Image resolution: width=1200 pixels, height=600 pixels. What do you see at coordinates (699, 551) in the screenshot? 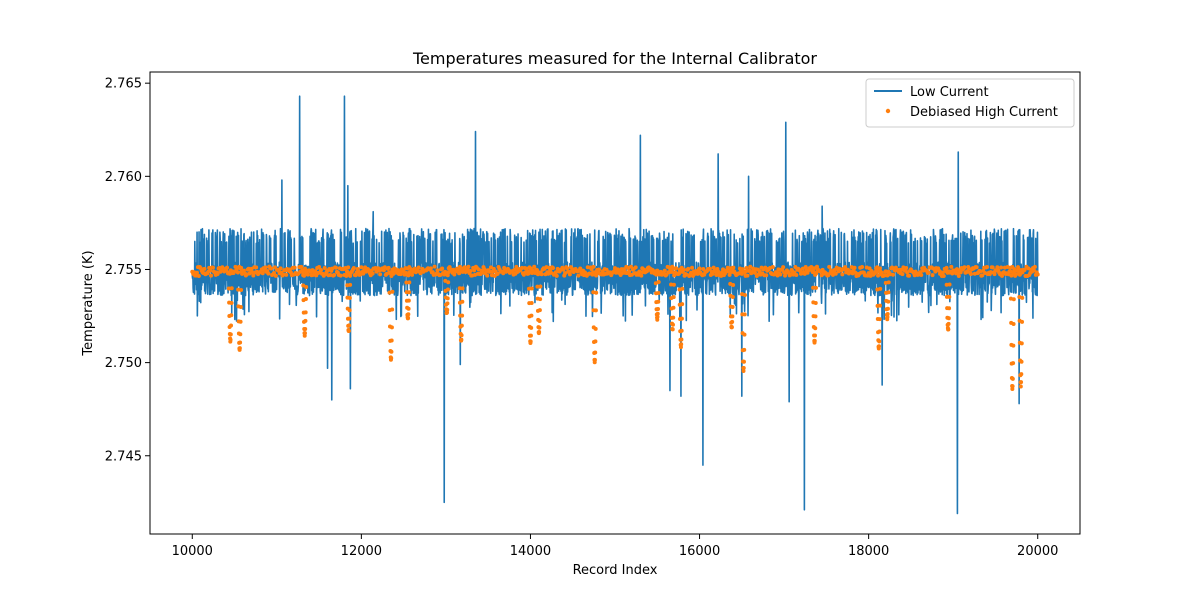
I see `x-tick-label: 16000` at bounding box center [699, 551].